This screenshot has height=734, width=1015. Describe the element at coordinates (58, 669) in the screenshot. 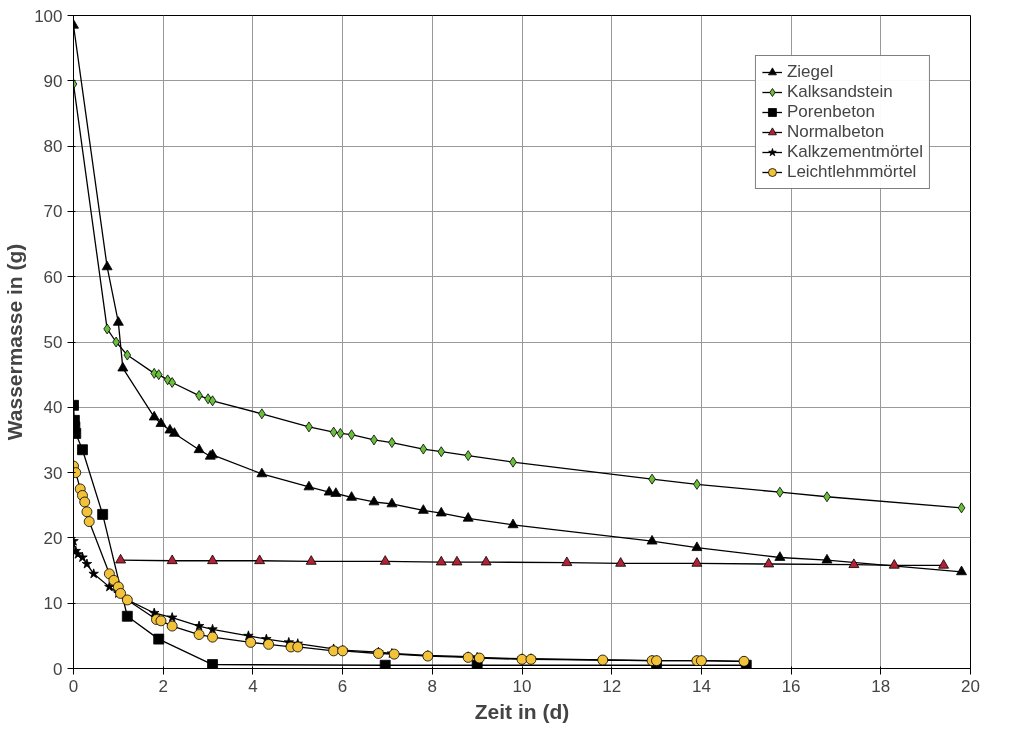

I see `y-tick-label: 0` at that location.